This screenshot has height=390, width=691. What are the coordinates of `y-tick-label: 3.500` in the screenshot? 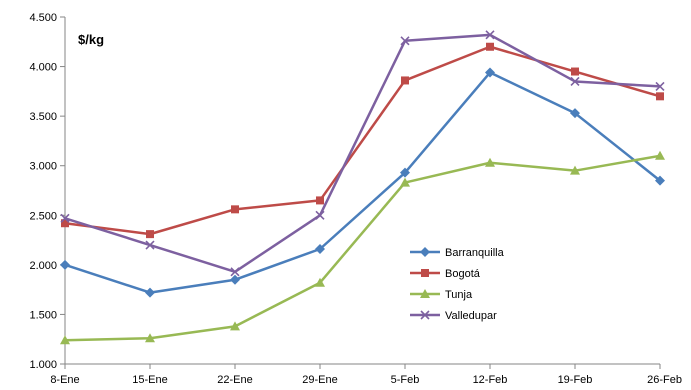 It's located at (43, 117).